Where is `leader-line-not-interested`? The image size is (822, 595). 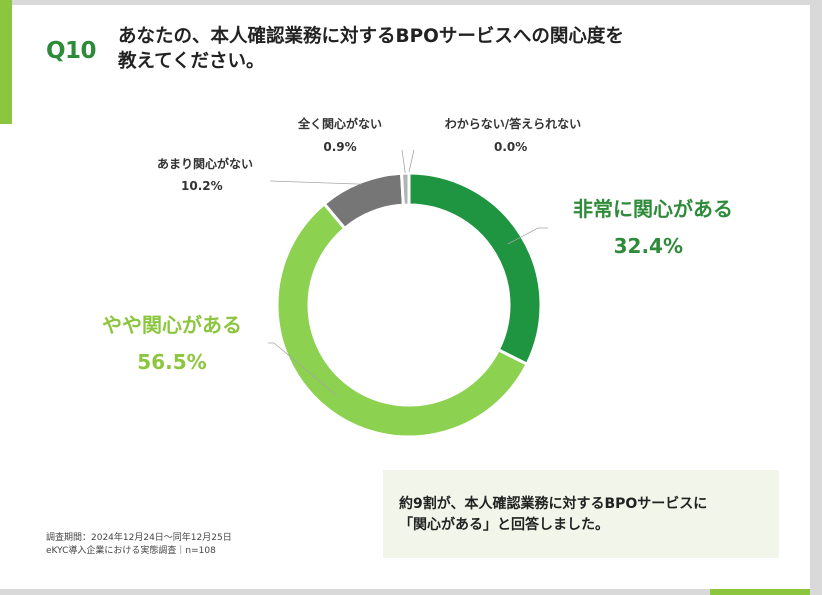 leader-line-not-interested is located at coordinates (403, 161).